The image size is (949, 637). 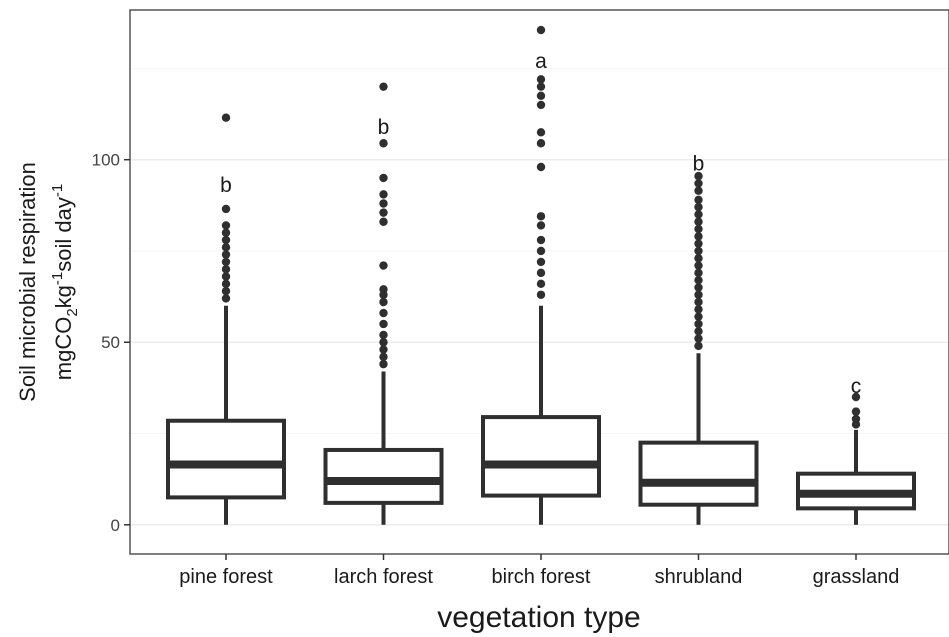 I want to click on y-tick-label: 100, so click(x=106, y=160).